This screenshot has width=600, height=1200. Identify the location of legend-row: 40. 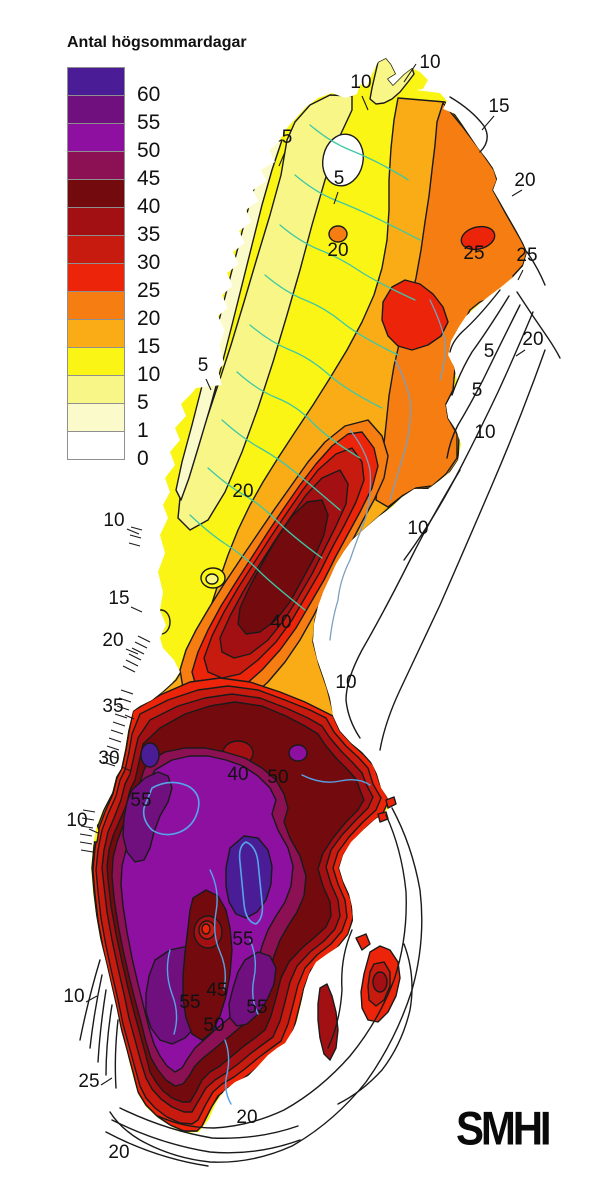
(113, 198).